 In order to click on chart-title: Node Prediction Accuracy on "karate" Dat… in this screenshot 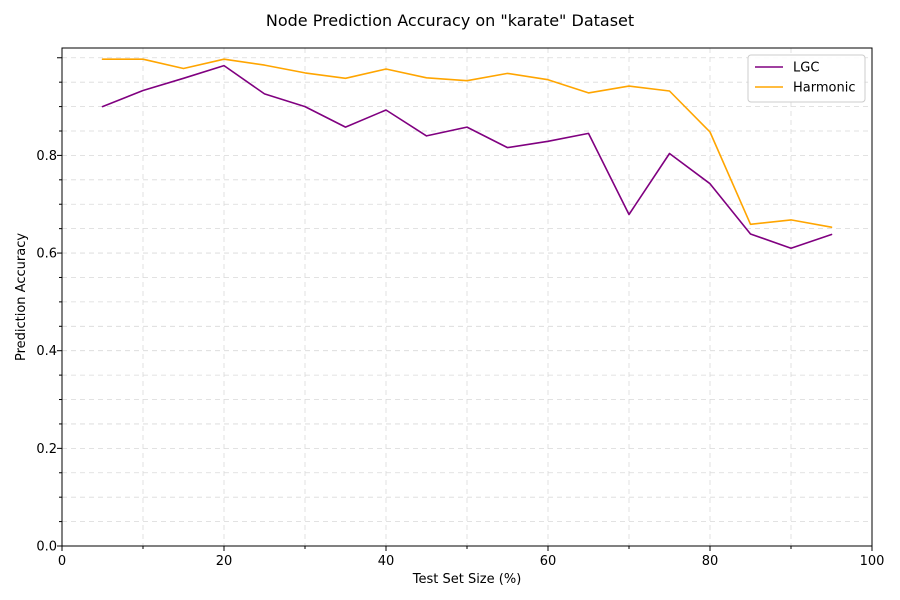, I will do `click(450, 20)`.